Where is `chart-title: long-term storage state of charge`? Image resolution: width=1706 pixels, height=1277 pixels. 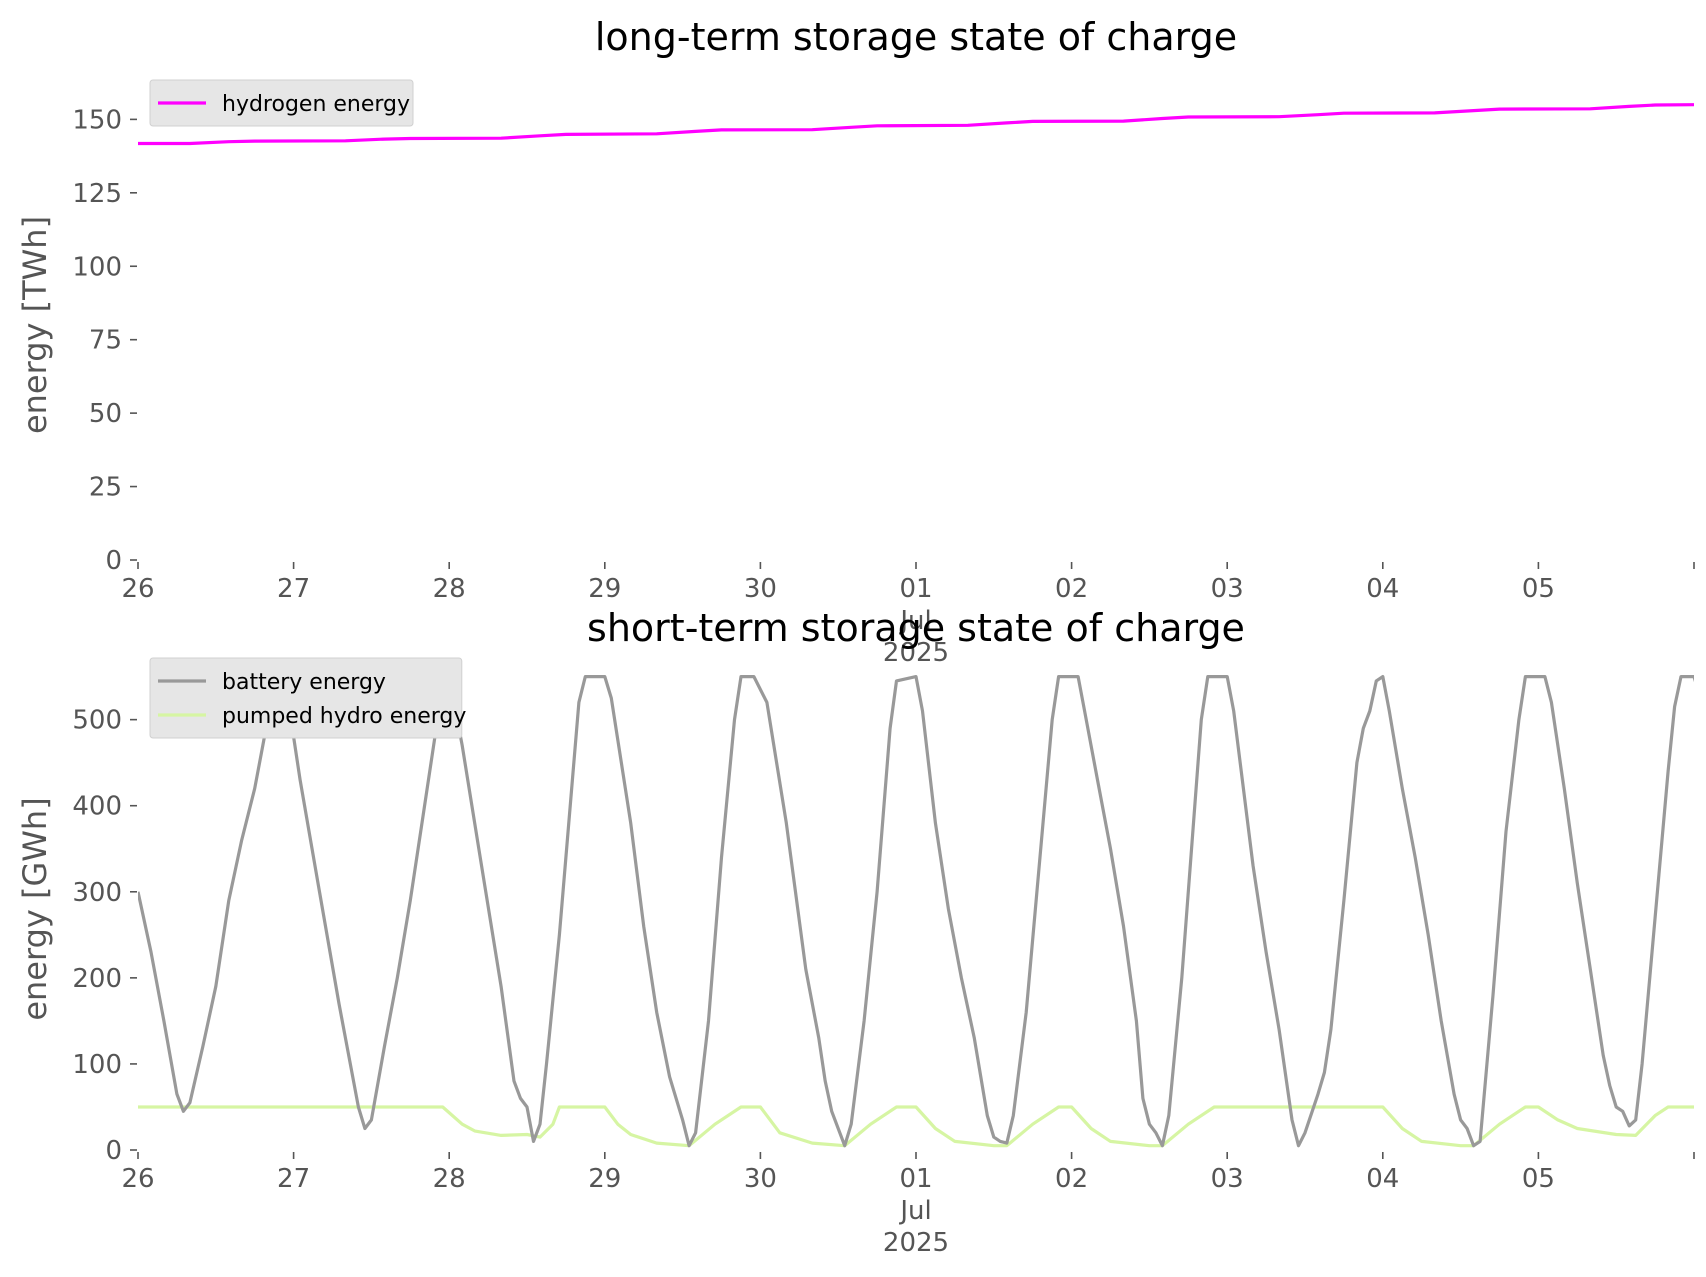 chart-title: long-term storage state of charge is located at coordinates (916, 37).